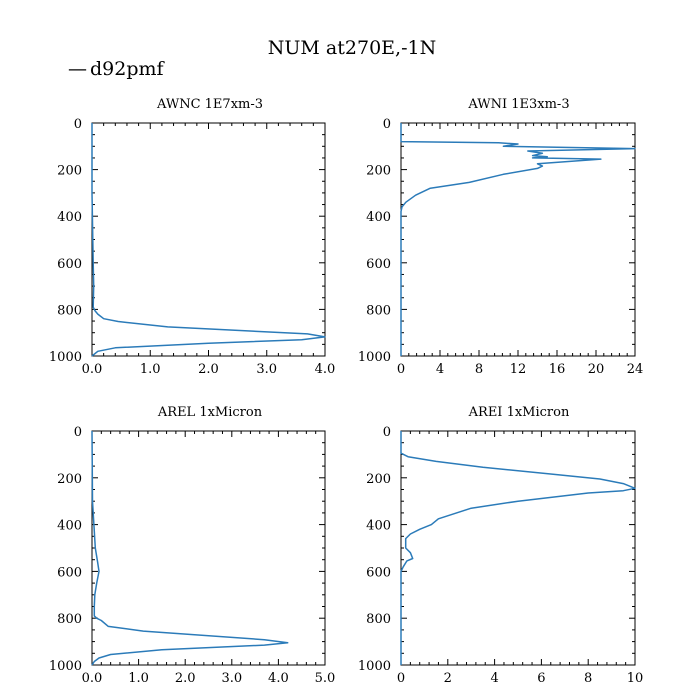  I want to click on panel-title: AREL 1xMicron, so click(210, 412).